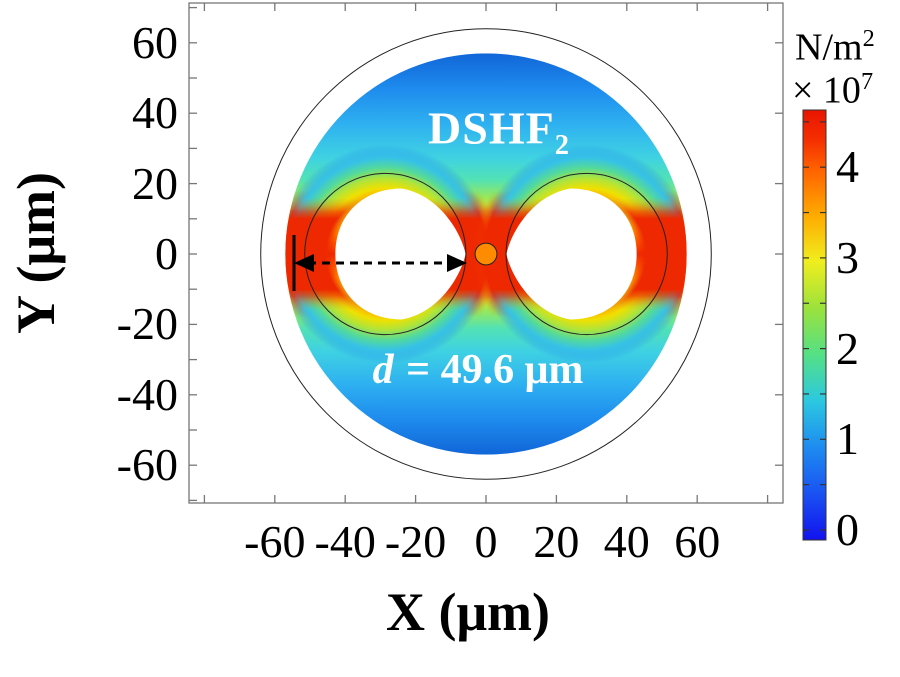 This screenshot has height=677, width=900. What do you see at coordinates (489, 370) in the screenshot?
I see `distance-value-text: = 49.6 μm` at bounding box center [489, 370].